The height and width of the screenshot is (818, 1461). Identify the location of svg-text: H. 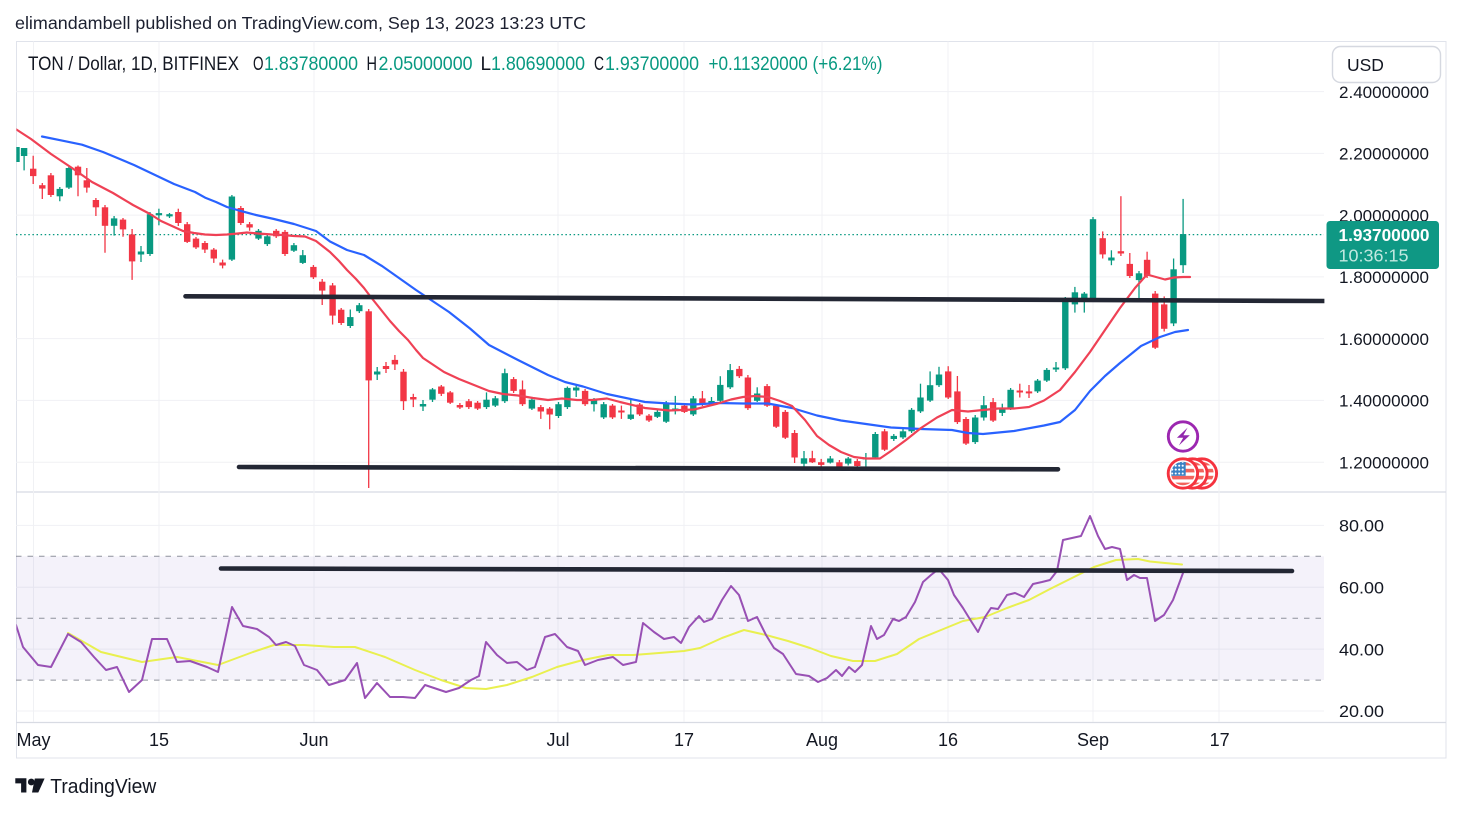
(372, 64).